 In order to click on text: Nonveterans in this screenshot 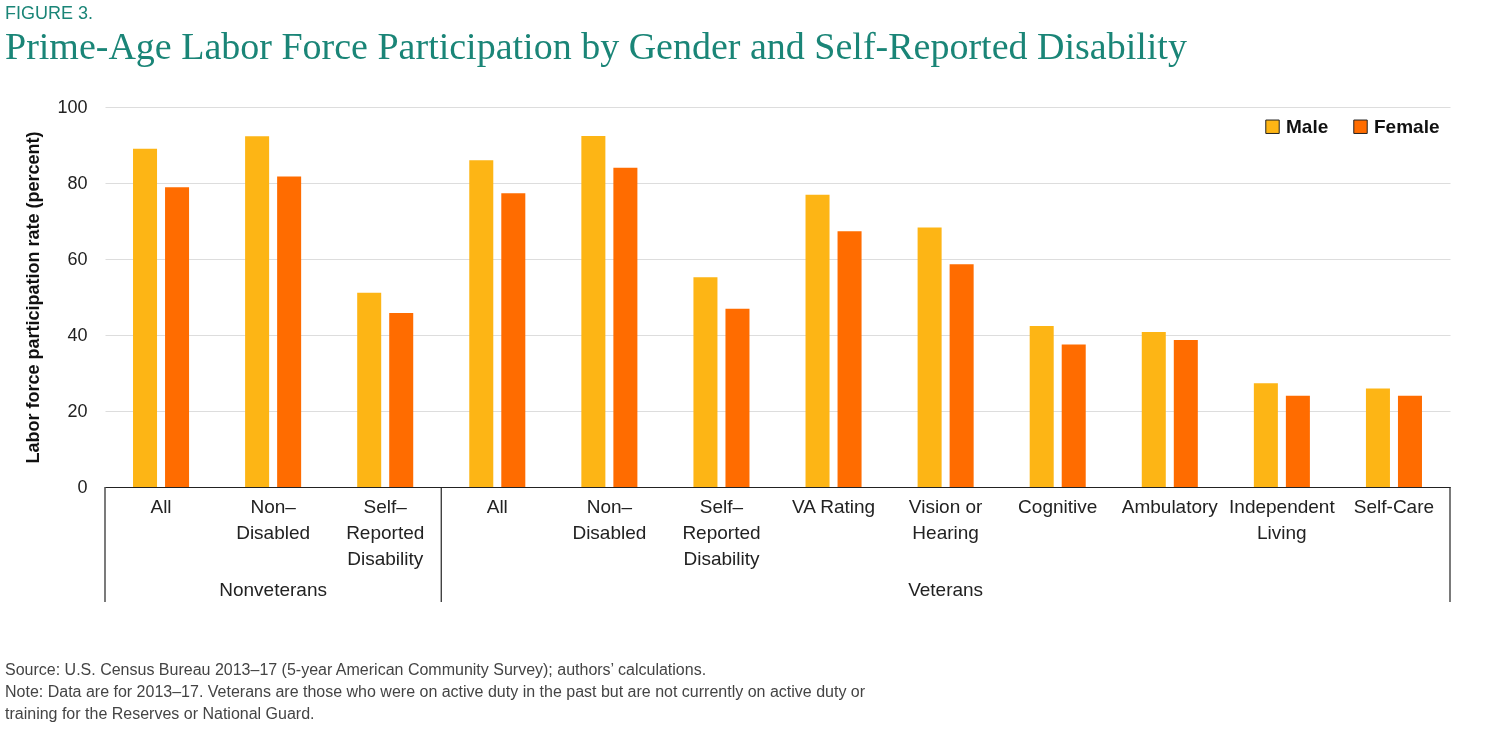, I will do `click(273, 589)`.